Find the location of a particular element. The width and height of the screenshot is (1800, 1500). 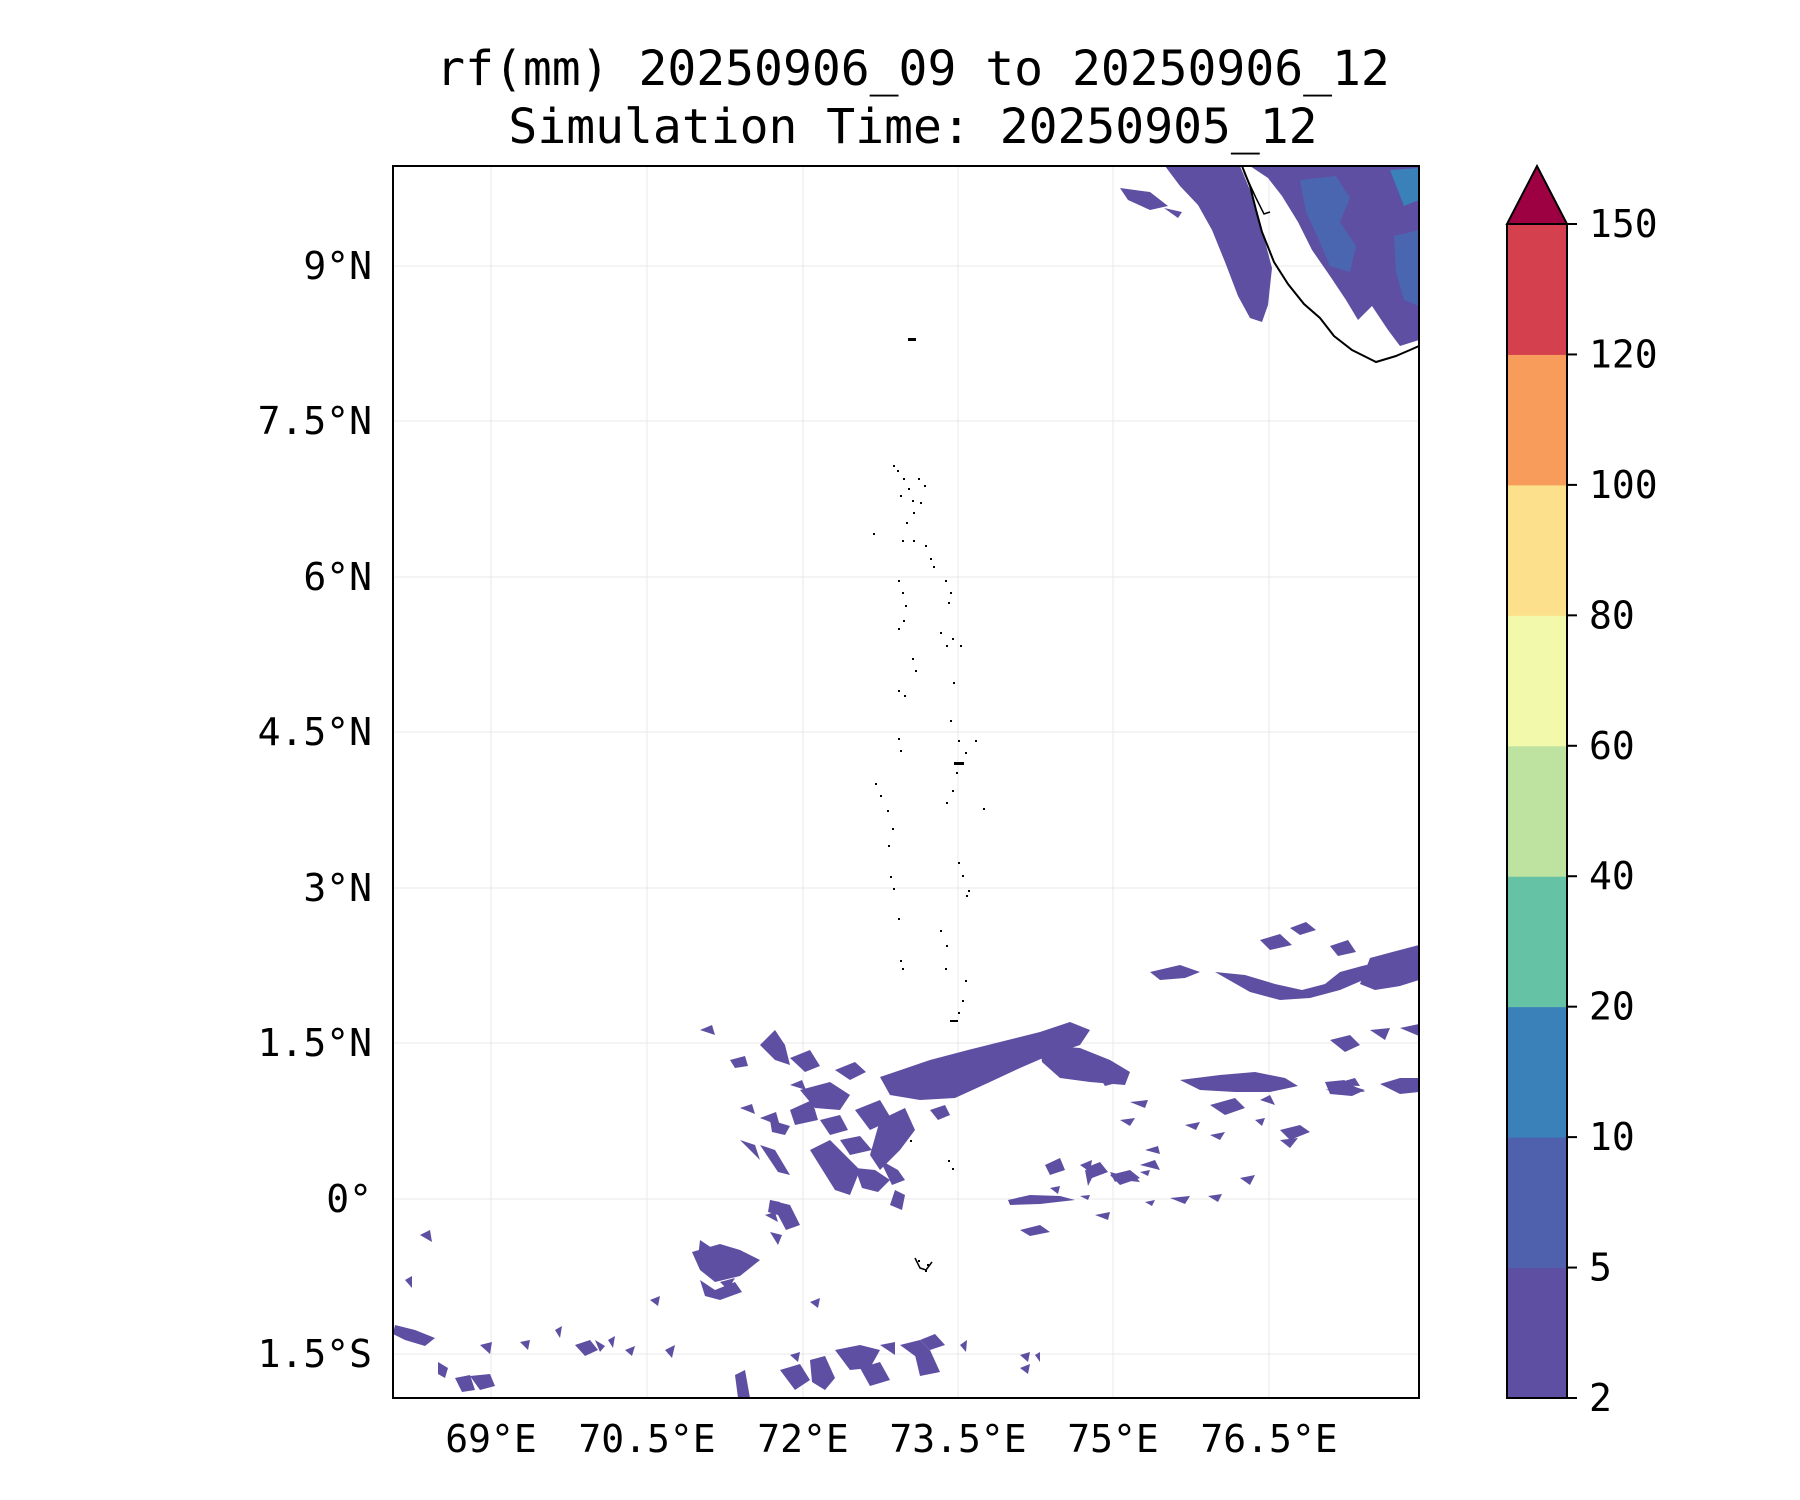

colorbar: 2 5 10 20 40 60 80 100 120 150 is located at coordinates (1581, 791).